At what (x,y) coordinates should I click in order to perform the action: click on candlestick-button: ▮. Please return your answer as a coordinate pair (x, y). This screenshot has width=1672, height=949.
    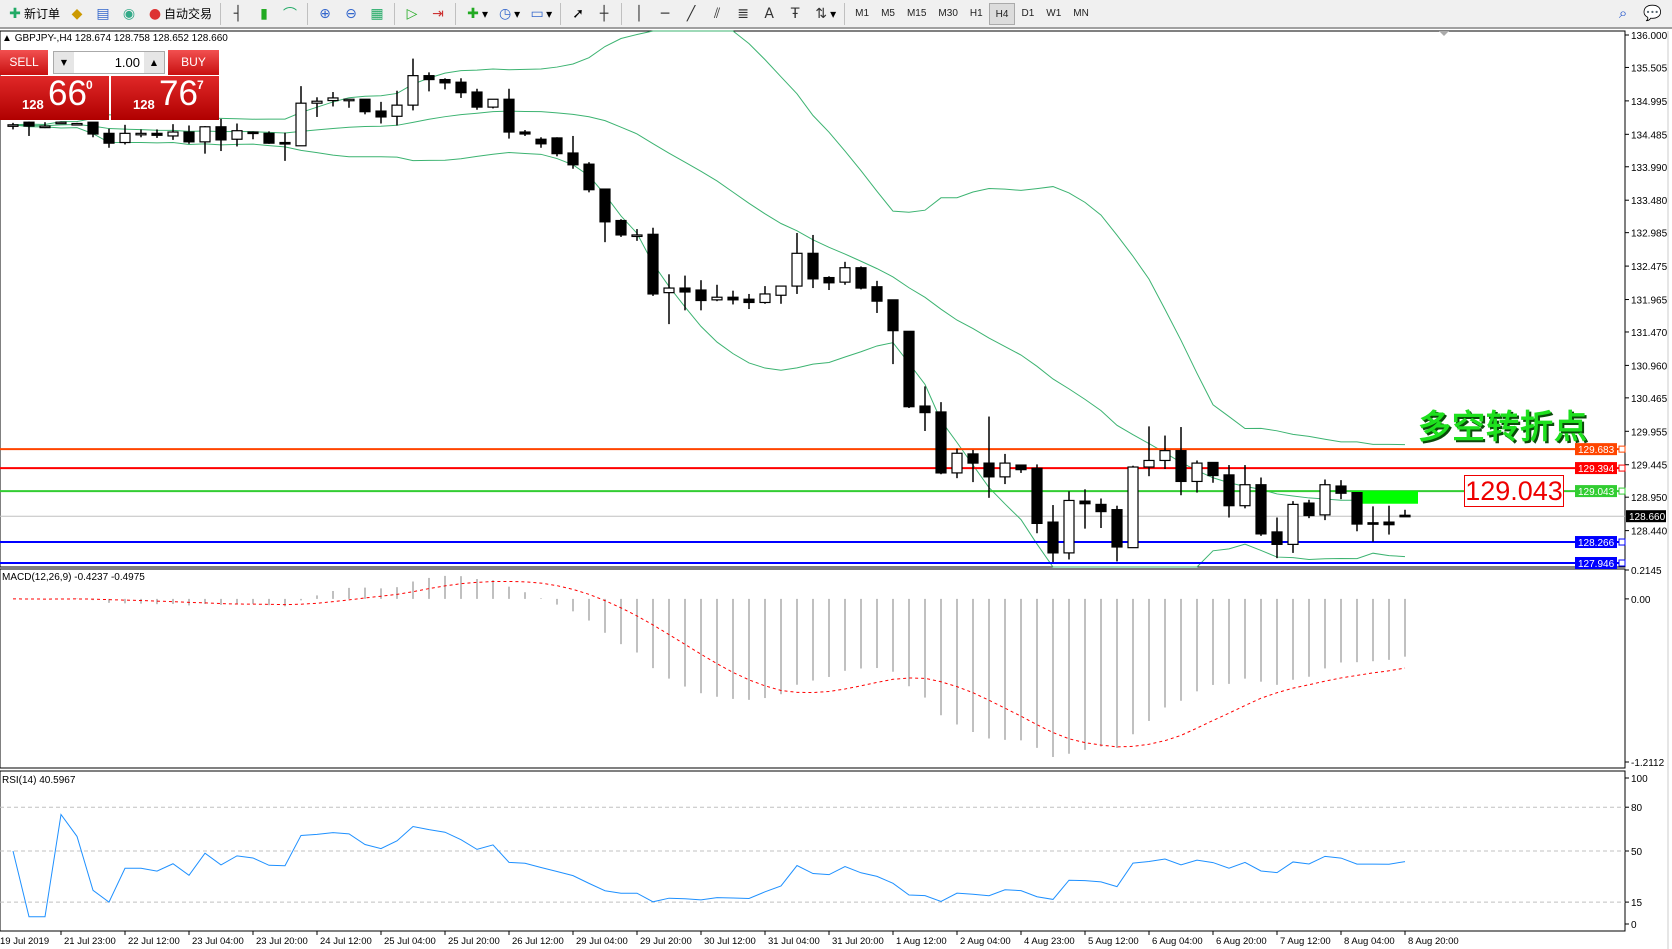
    Looking at the image, I should click on (264, 14).